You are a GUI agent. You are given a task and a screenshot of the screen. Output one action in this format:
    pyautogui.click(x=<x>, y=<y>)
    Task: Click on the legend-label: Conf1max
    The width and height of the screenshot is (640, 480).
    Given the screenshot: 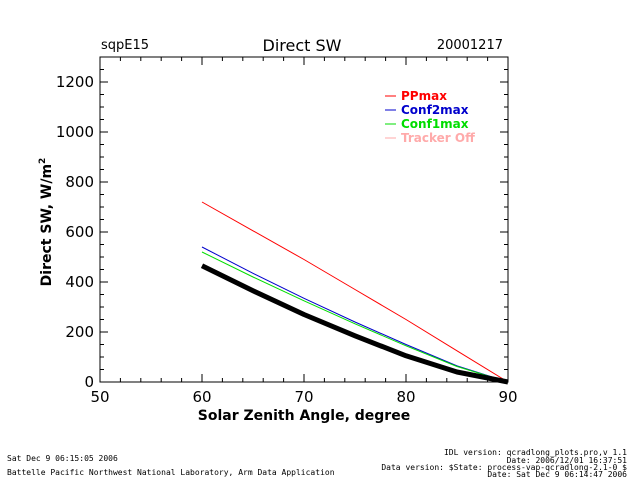 What is the action you would take?
    pyautogui.click(x=435, y=124)
    